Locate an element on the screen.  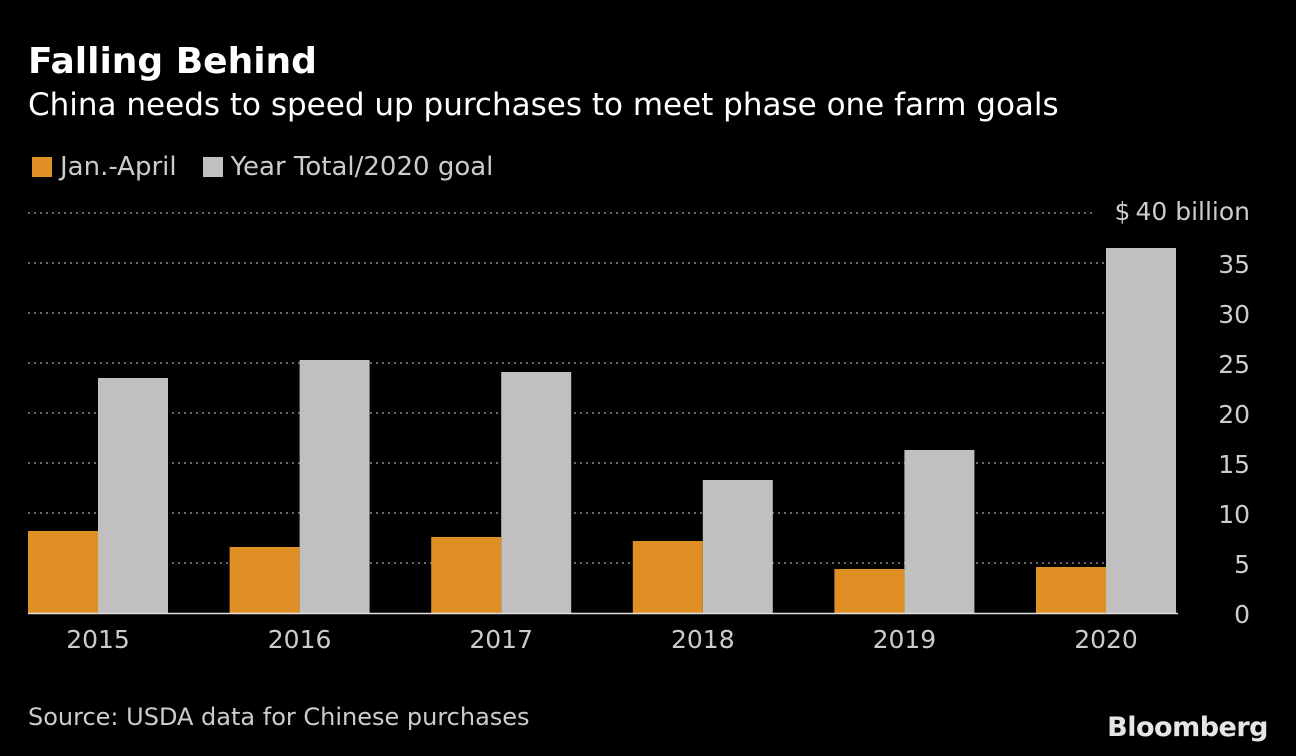
legend: Jan.-April Year Total/2020 goal is located at coordinates (275, 167).